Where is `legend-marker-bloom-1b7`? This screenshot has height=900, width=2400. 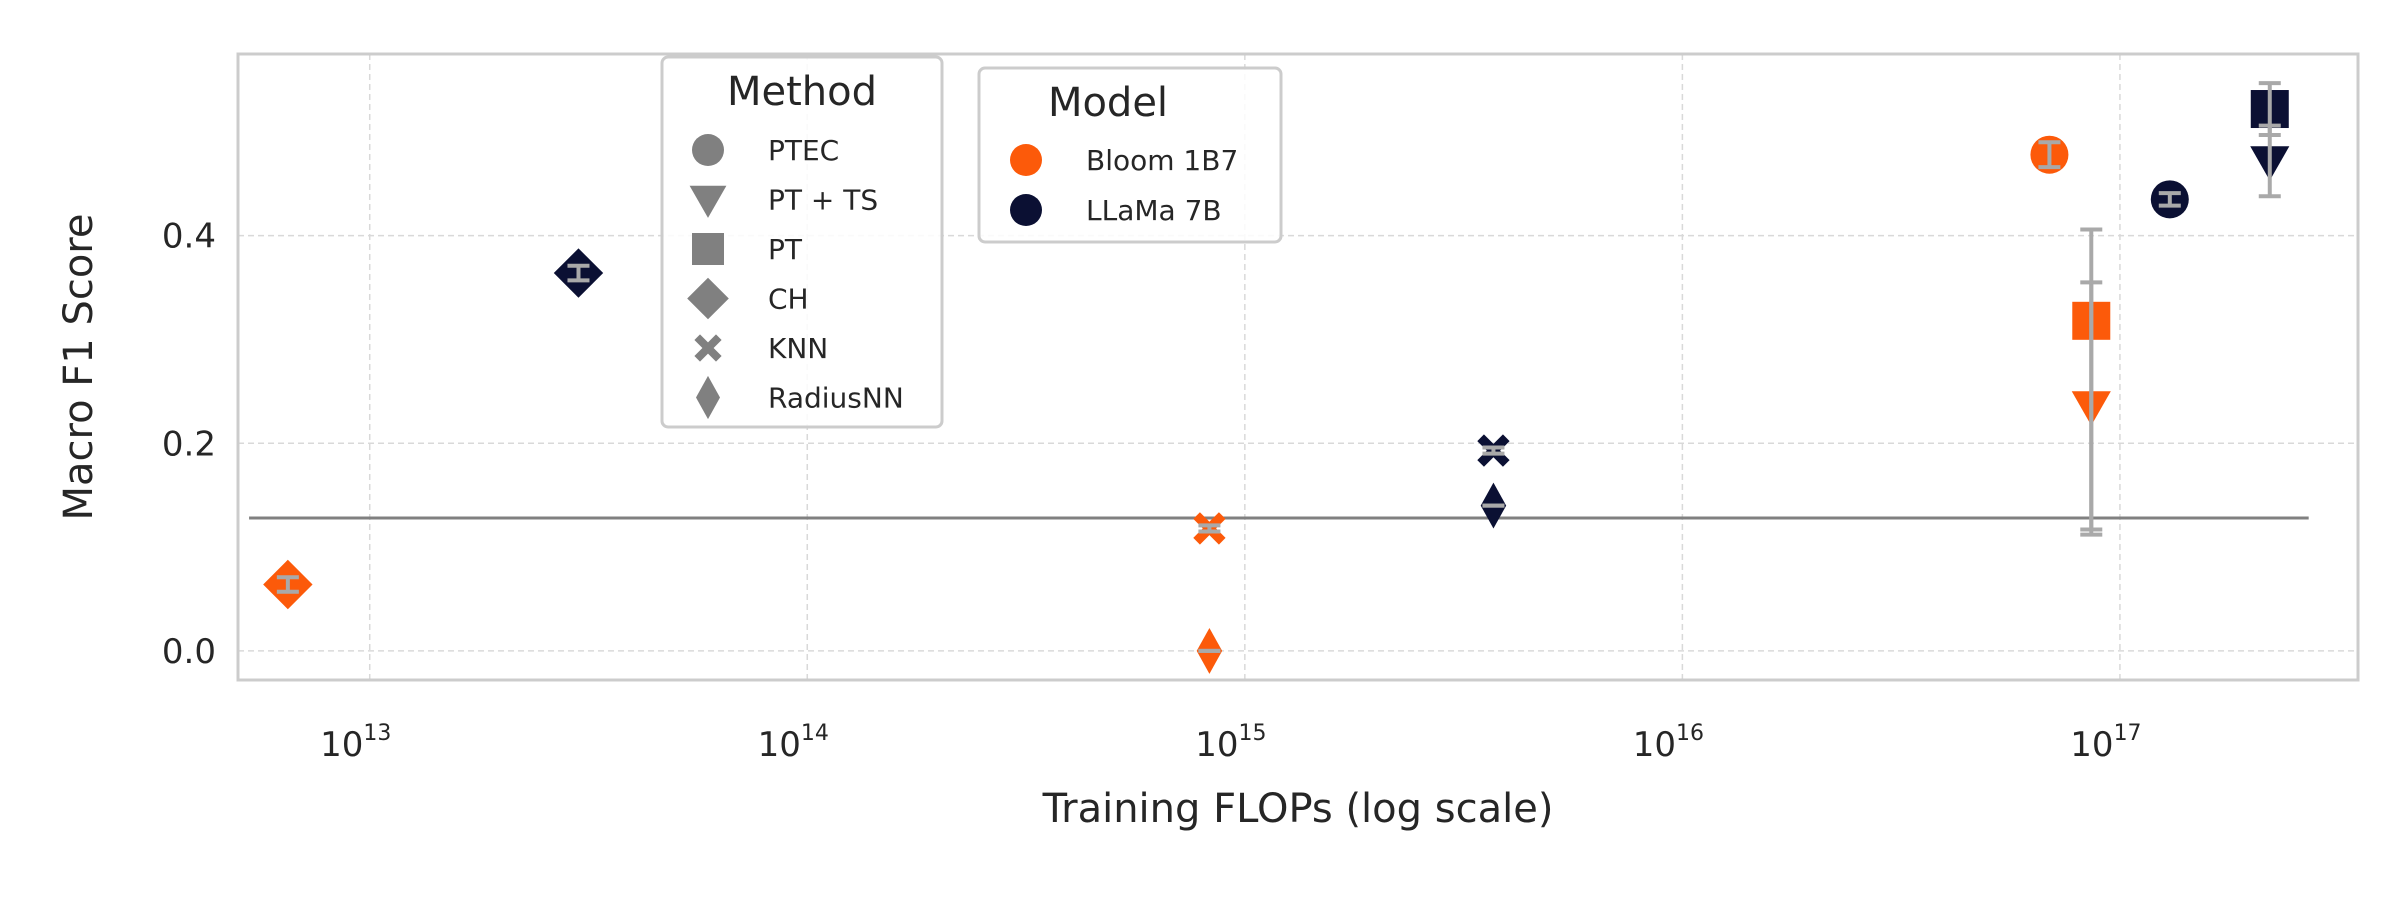
legend-marker-bloom-1b7 is located at coordinates (1026, 160).